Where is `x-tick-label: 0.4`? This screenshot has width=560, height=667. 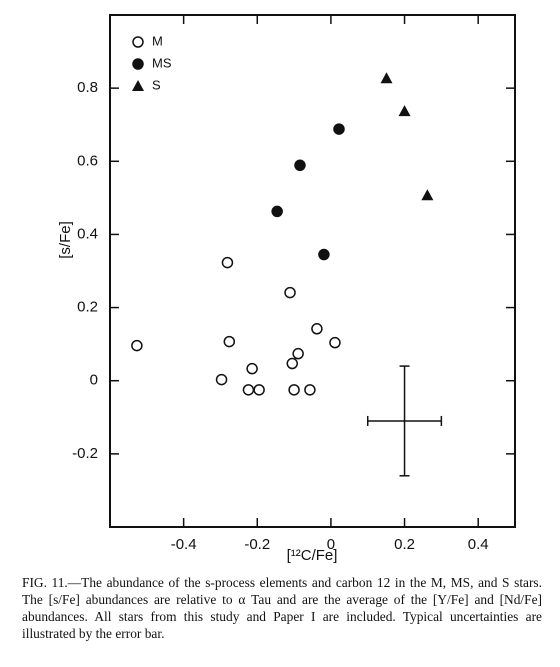 x-tick-label: 0.4 is located at coordinates (478, 544).